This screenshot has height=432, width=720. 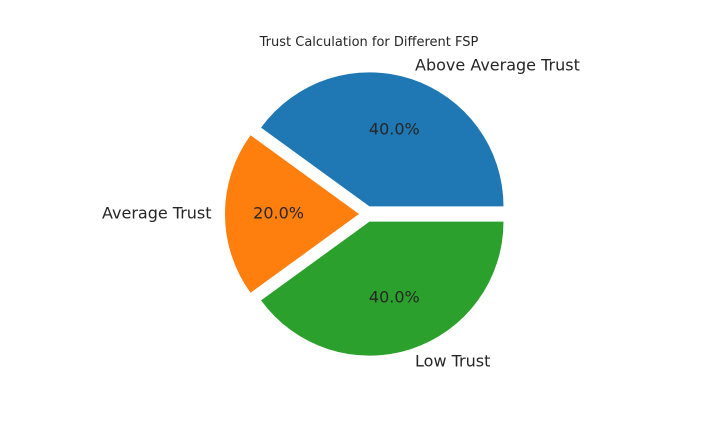 What do you see at coordinates (369, 42) in the screenshot?
I see `chart-title: Trust Calculation for Different FSP` at bounding box center [369, 42].